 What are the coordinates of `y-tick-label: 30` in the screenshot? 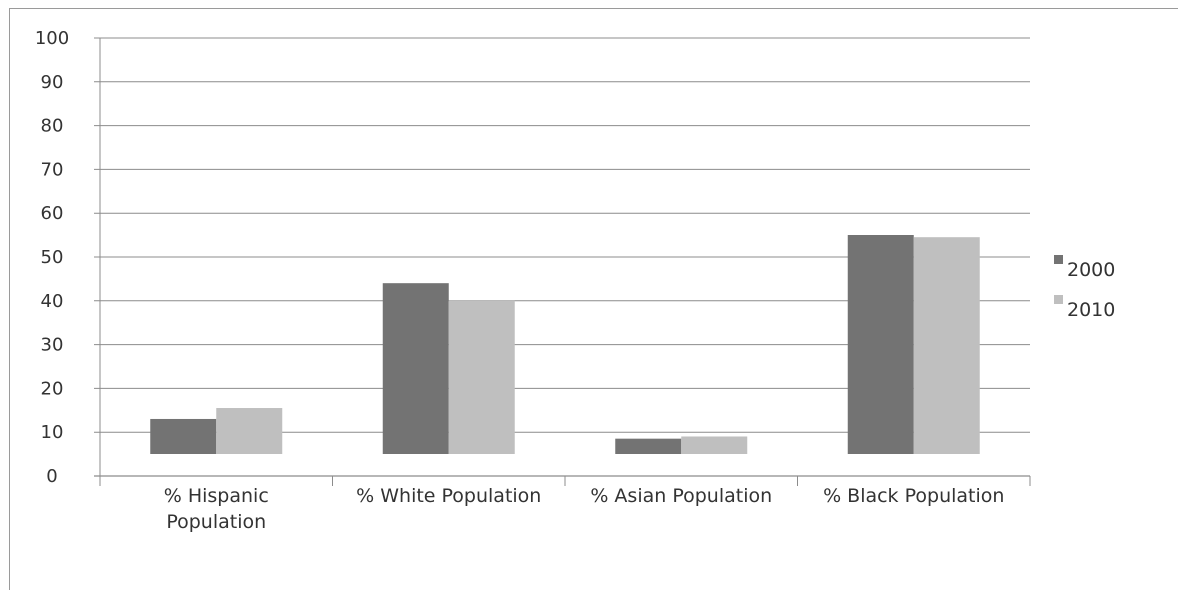 It's located at (52, 345).